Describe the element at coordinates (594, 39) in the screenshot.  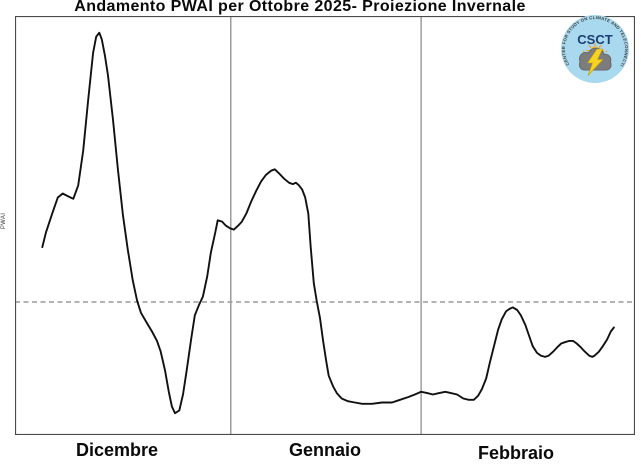
I see `logo-acronym: CSCT` at that location.